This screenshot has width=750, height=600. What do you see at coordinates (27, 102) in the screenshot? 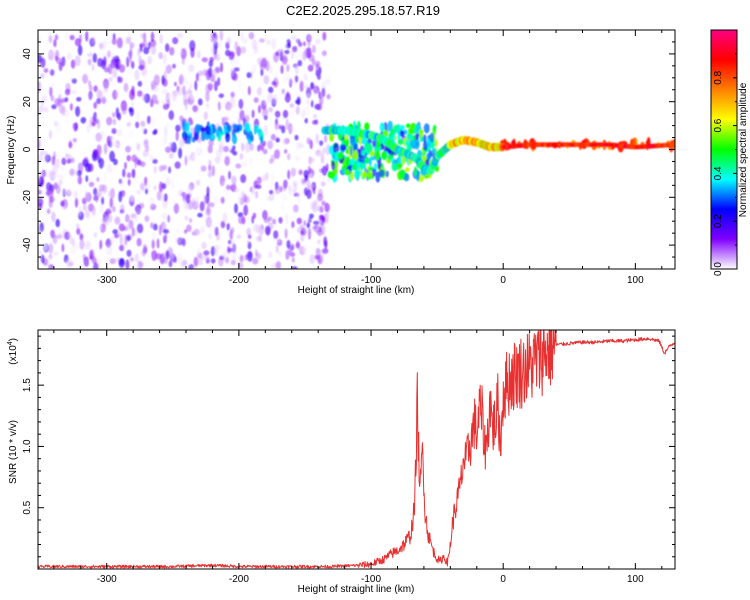
I see `y-tick-label: 20` at bounding box center [27, 102].